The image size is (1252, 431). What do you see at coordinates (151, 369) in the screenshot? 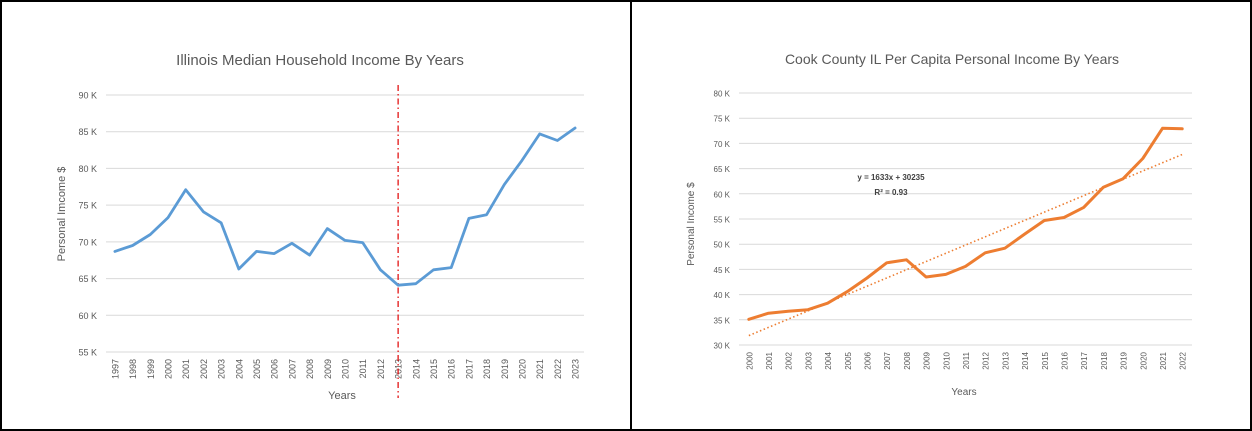
I see `x-tick-label: 1999` at bounding box center [151, 369].